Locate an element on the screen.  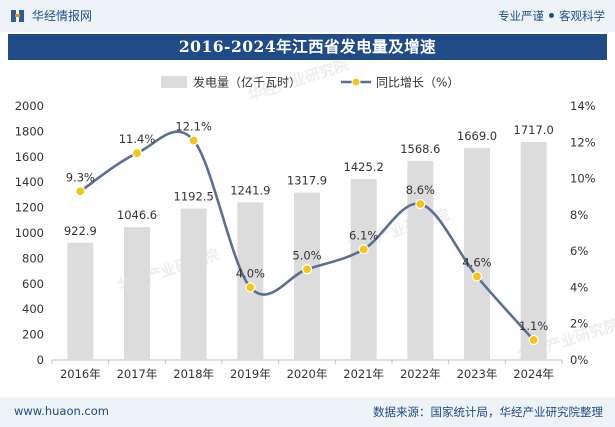
y-left-tick-label: 1600 is located at coordinates (29, 157).